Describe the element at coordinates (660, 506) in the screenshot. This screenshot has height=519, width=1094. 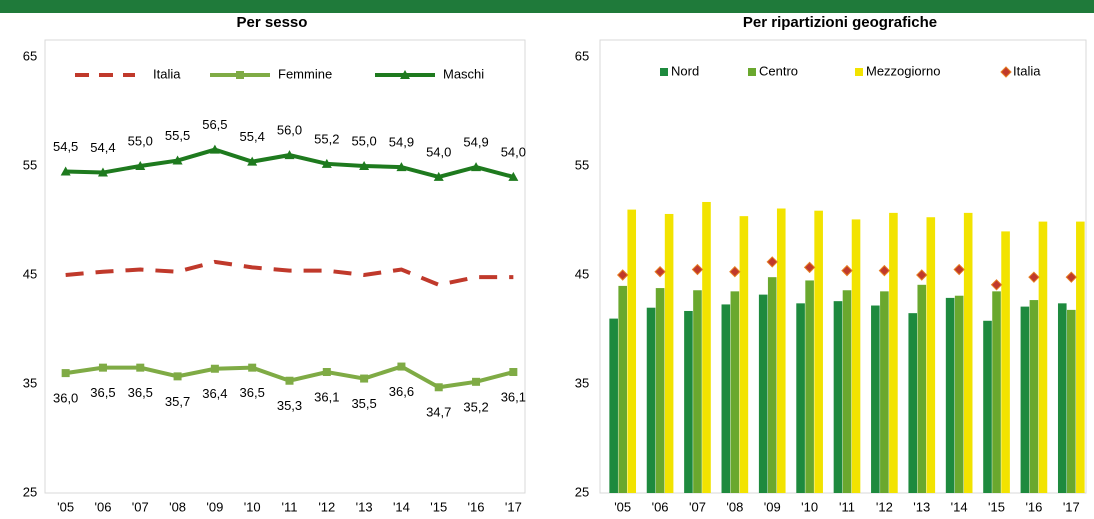
I see `x-tick-label: '06` at that location.